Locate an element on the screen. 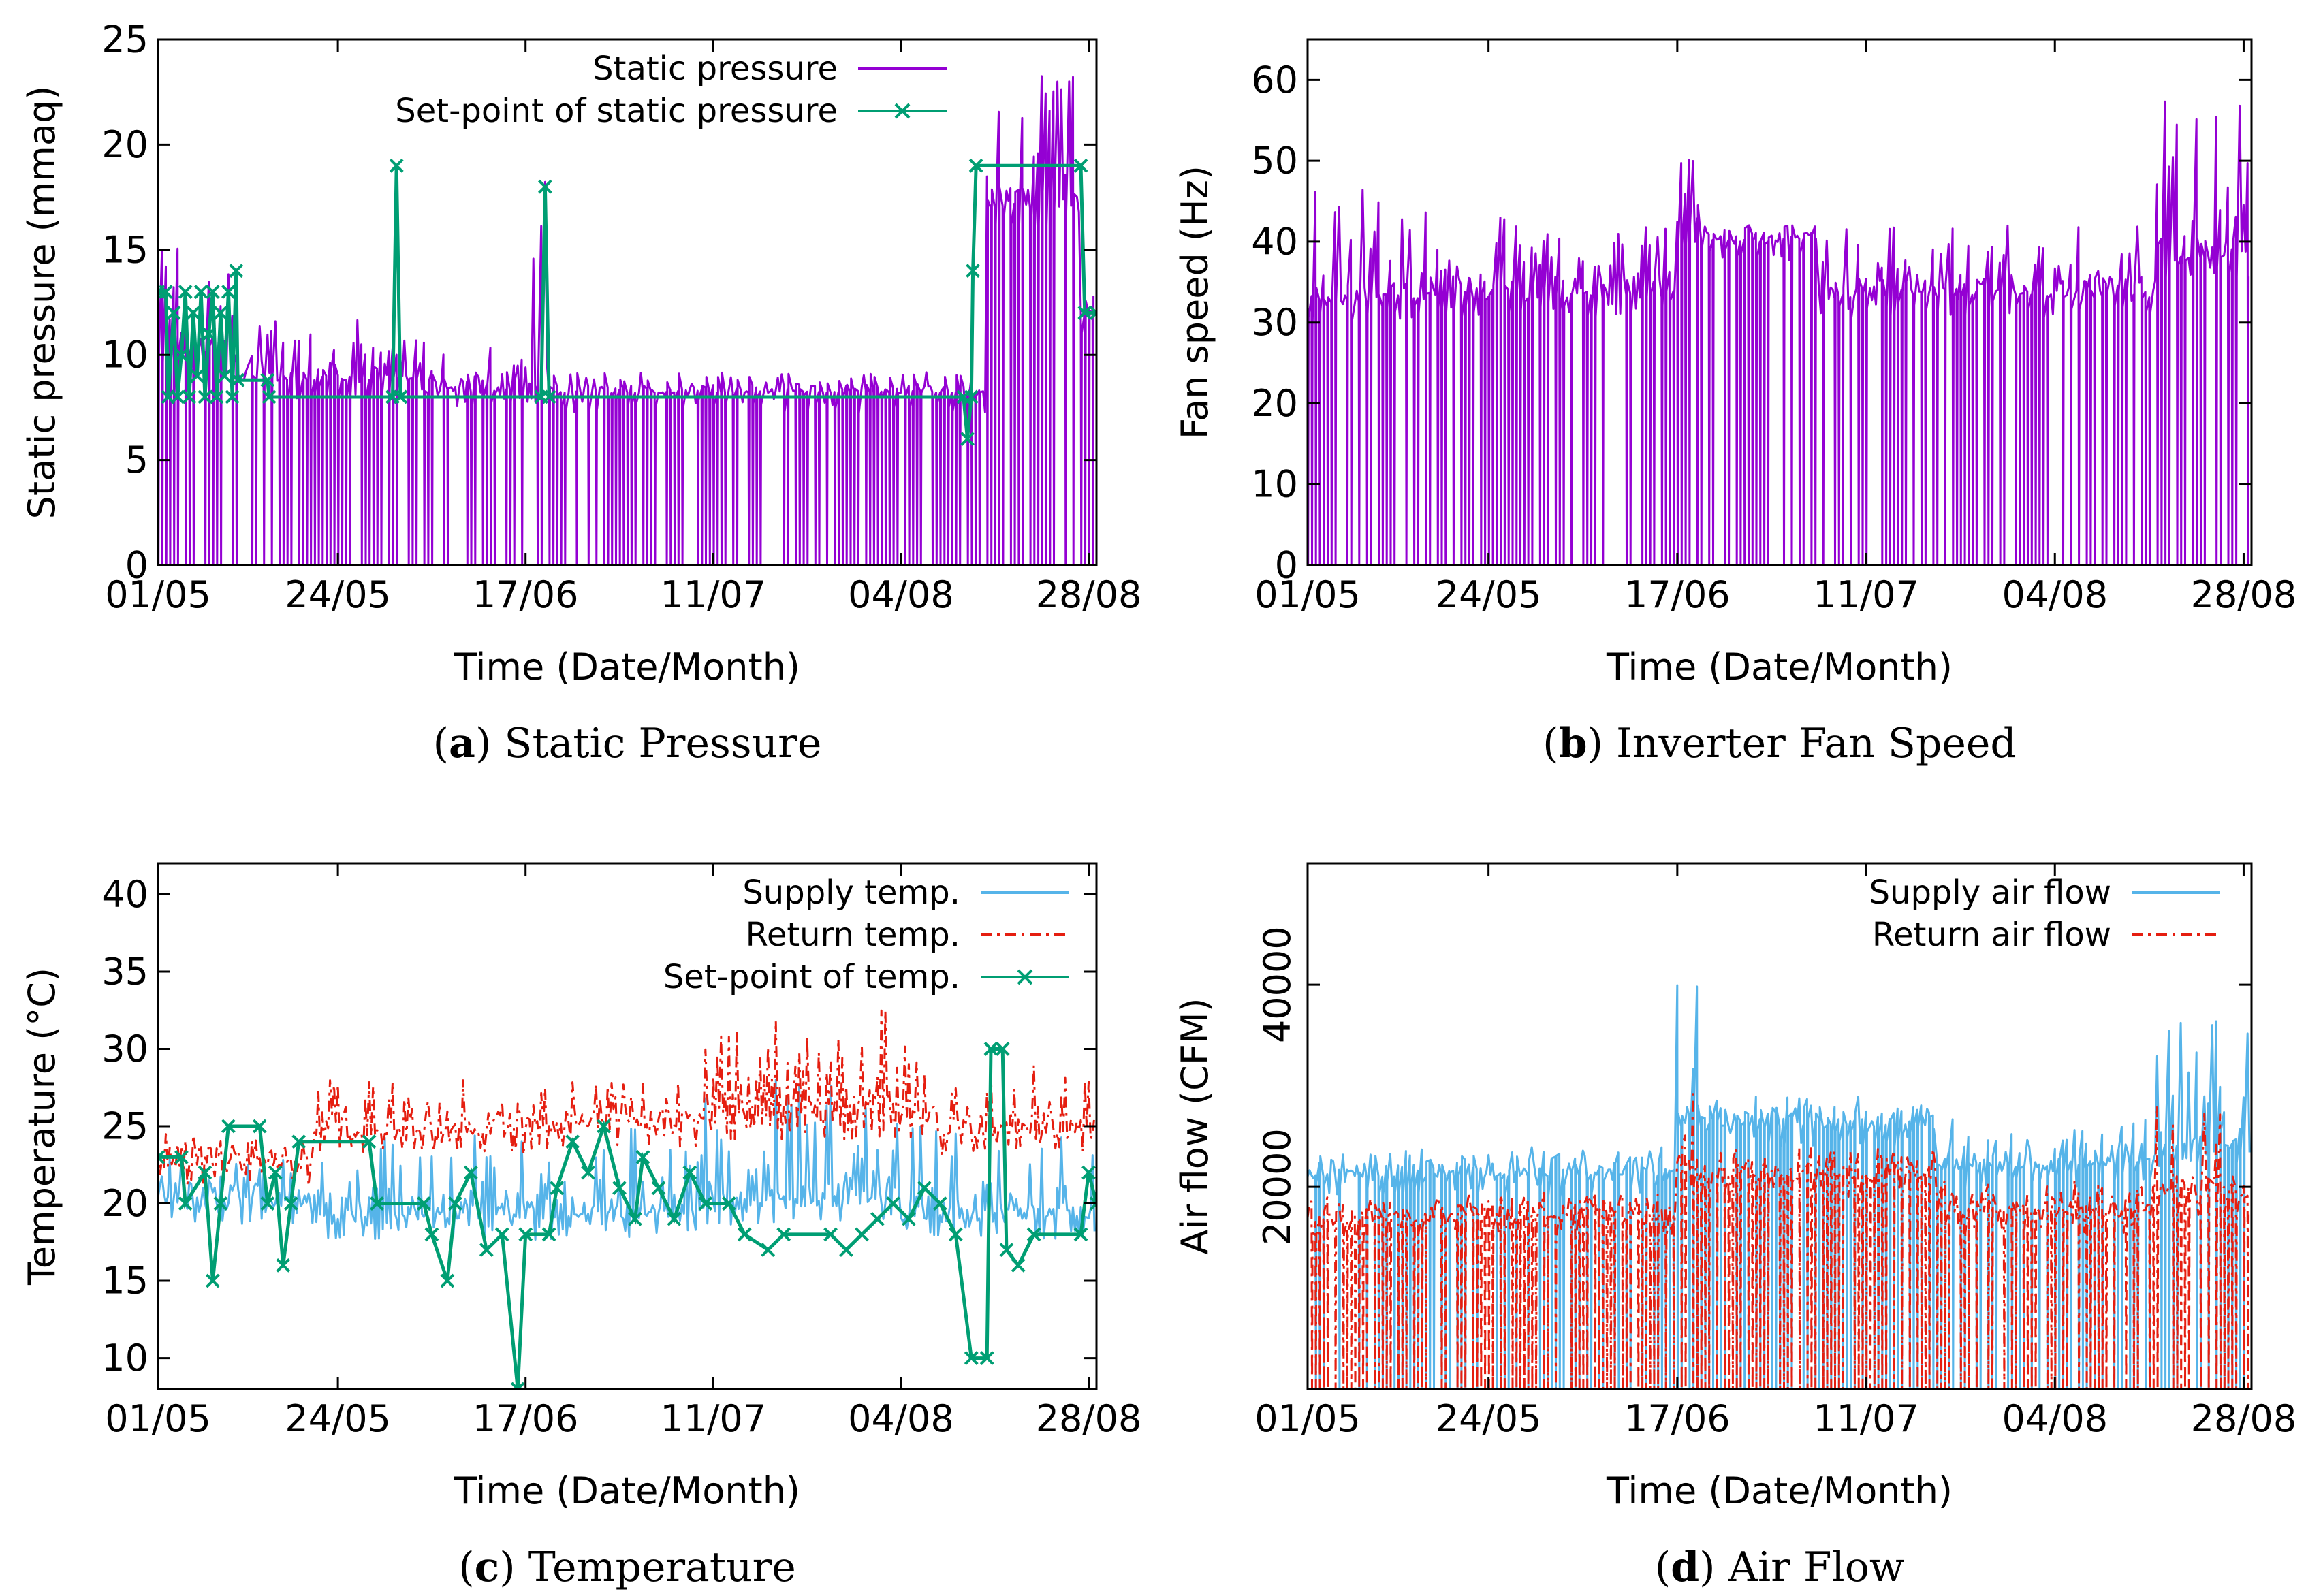  panel-a-series-static-pressure is located at coordinates (626, 320).